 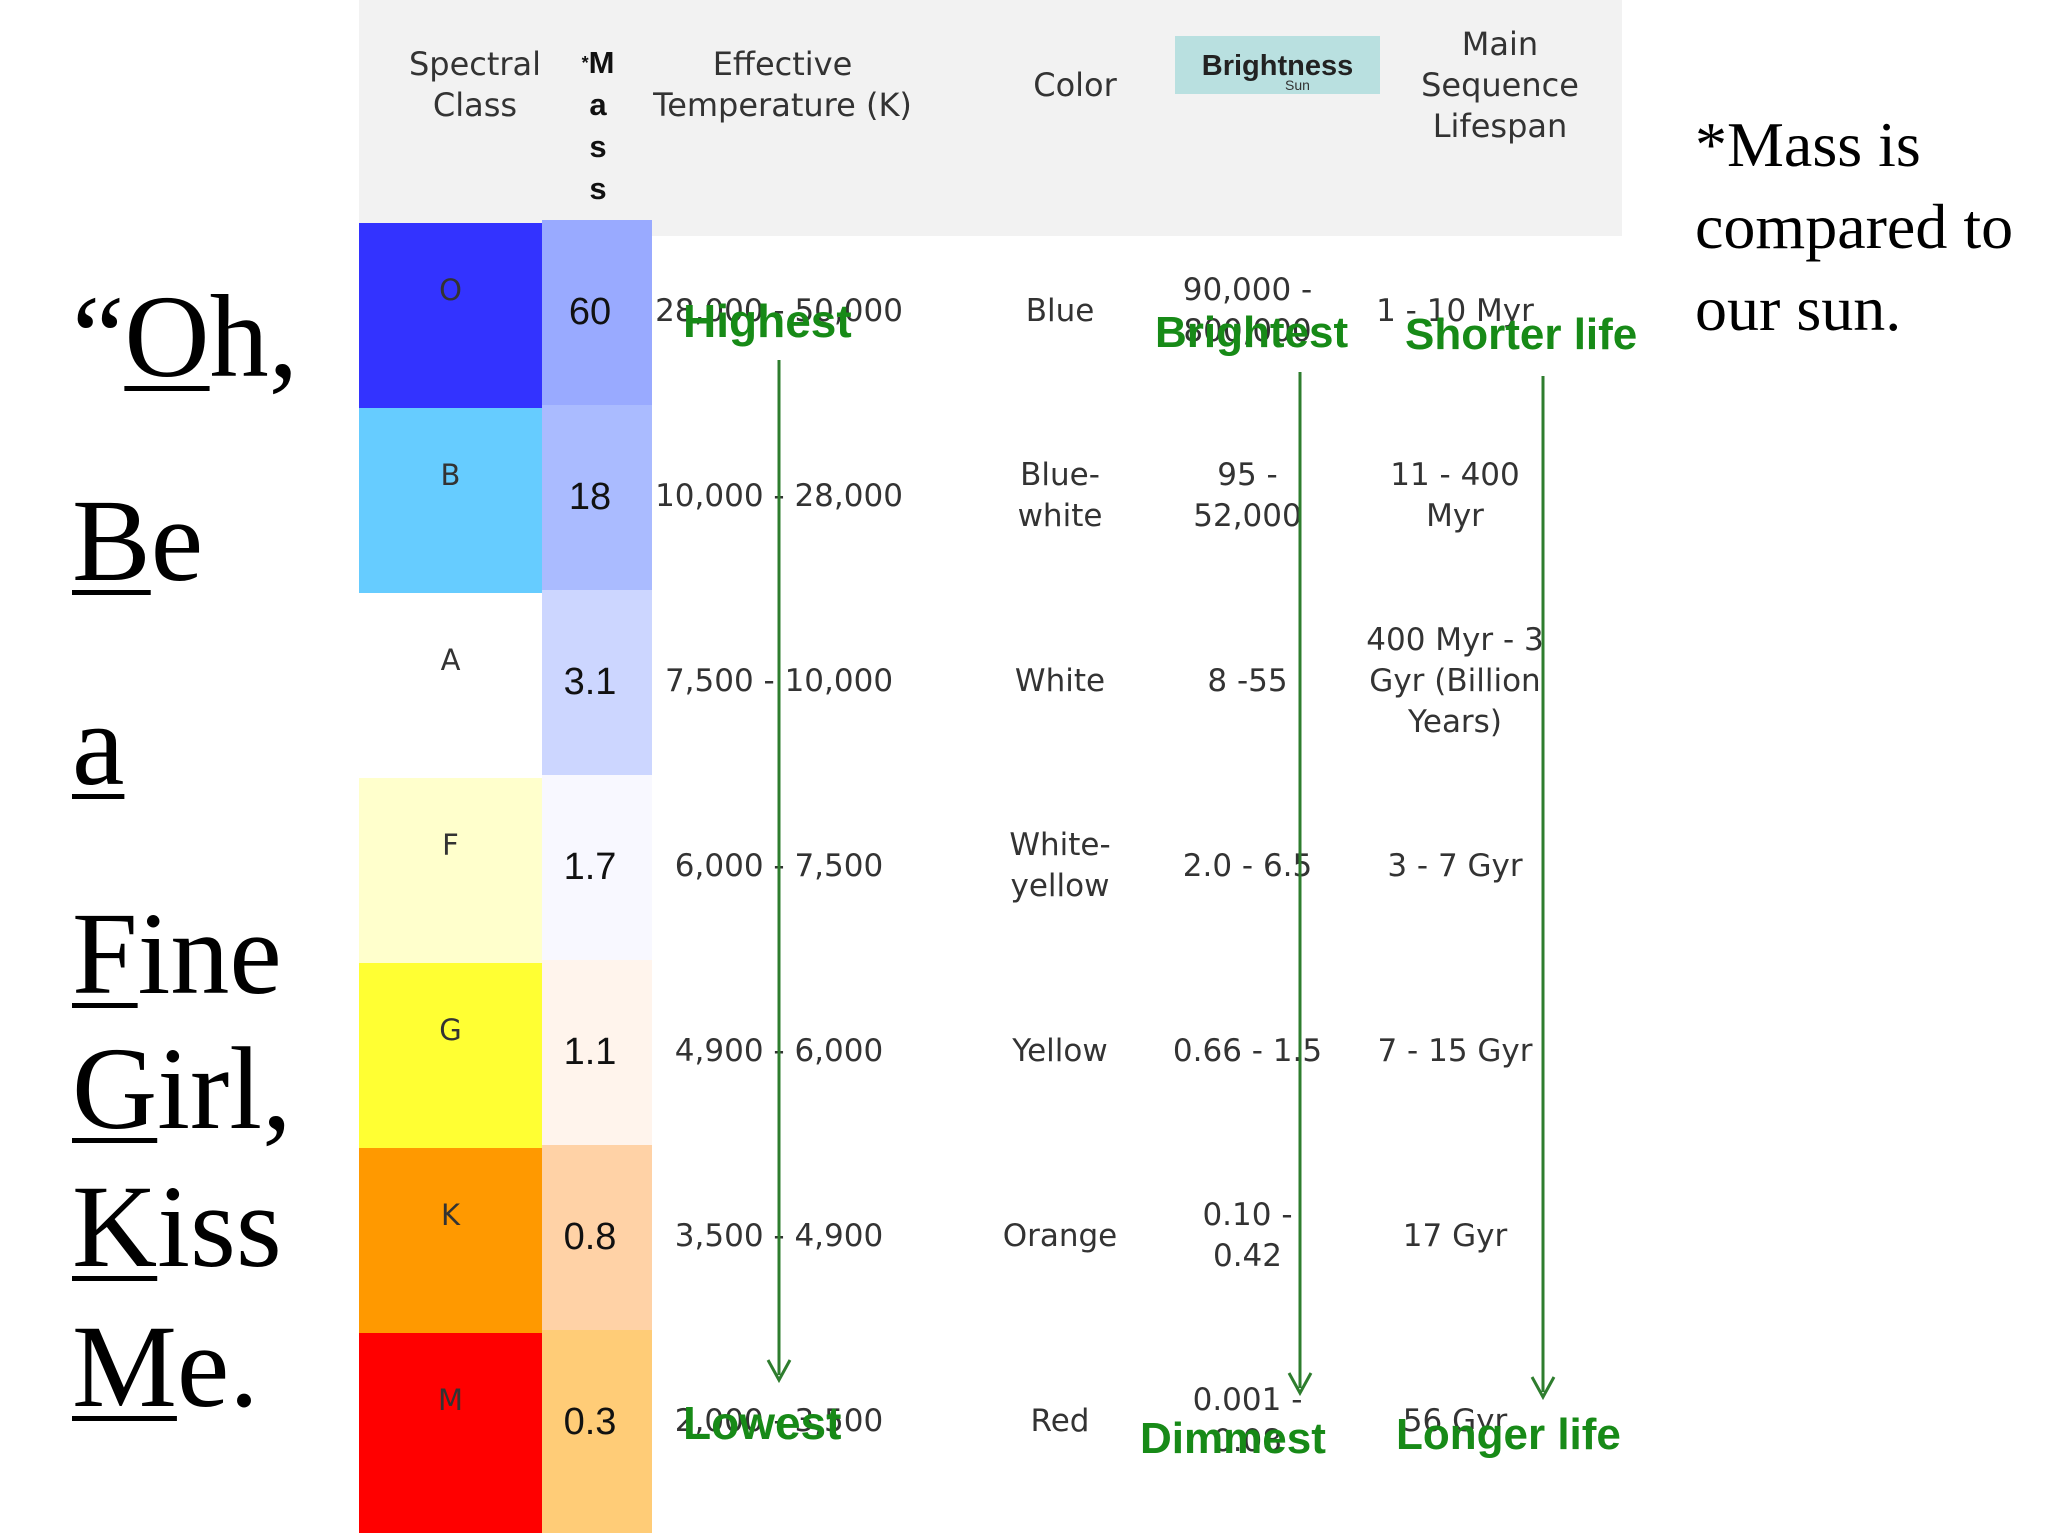 I want to click on mnemonic-line-be: Be, so click(x=137, y=541).